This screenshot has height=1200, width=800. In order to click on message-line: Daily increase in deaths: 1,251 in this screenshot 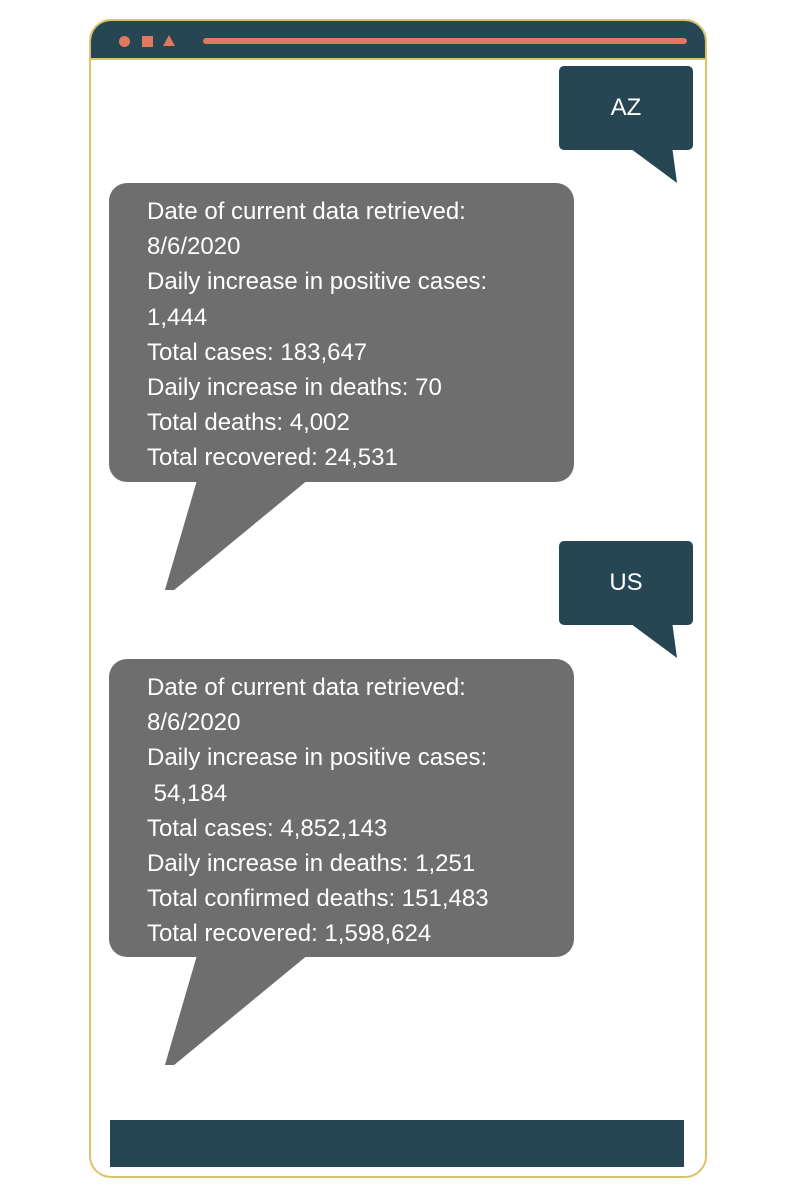, I will do `click(311, 864)`.